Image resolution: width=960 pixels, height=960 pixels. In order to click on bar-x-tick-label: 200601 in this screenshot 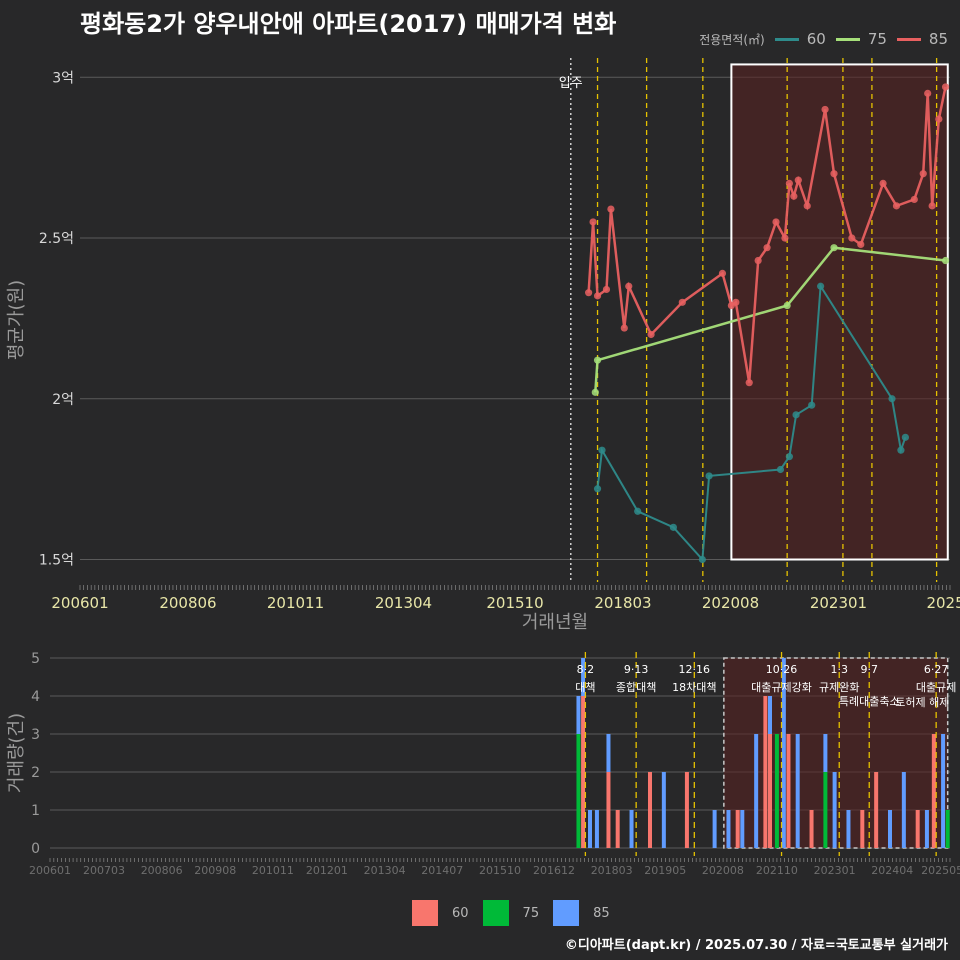, I will do `click(50, 870)`.